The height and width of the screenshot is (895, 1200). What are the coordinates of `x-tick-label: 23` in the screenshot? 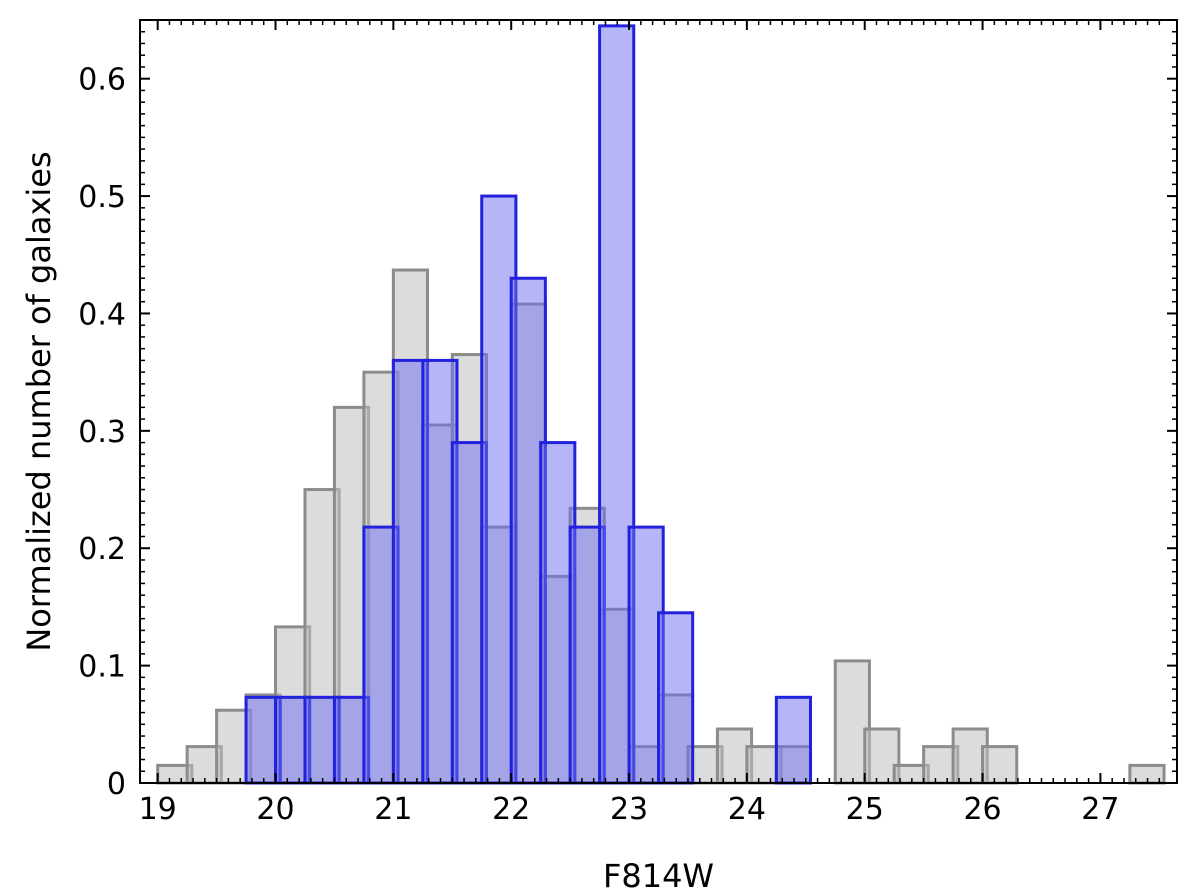 It's located at (629, 809).